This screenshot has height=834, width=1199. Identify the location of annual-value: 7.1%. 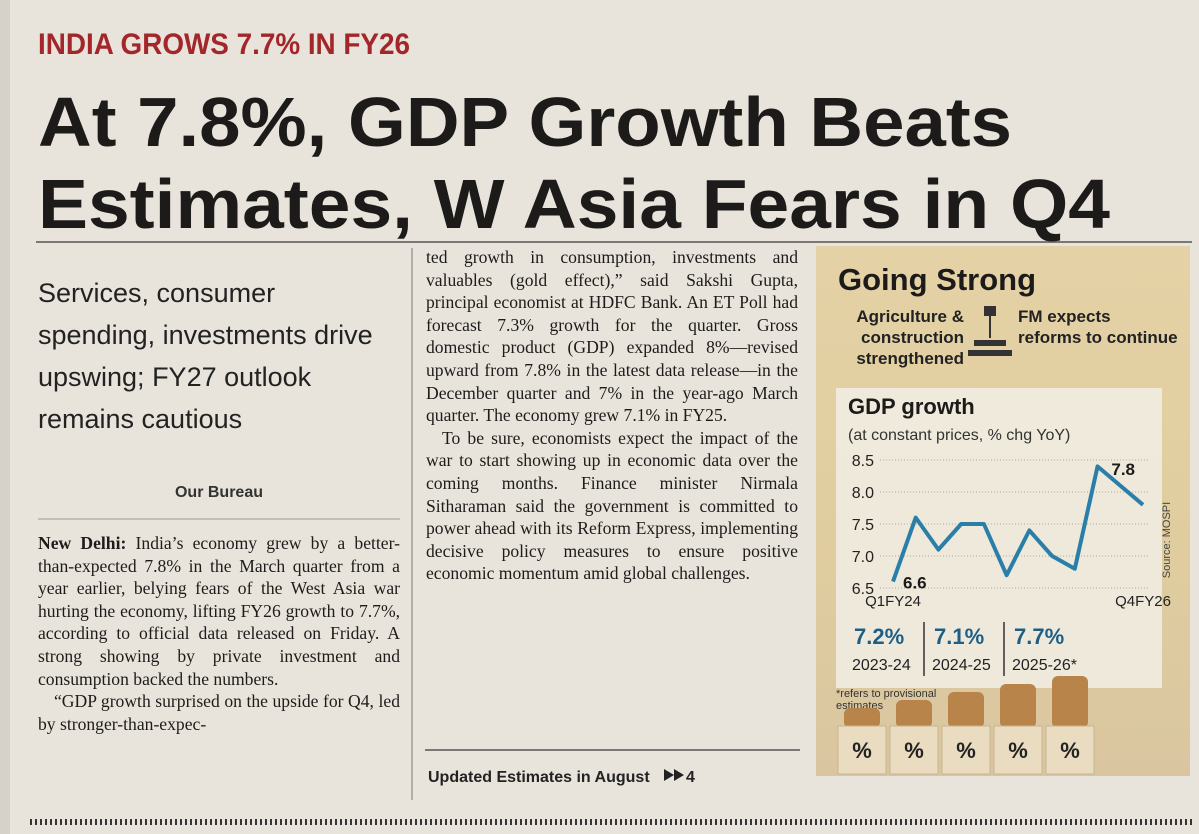
(959, 636).